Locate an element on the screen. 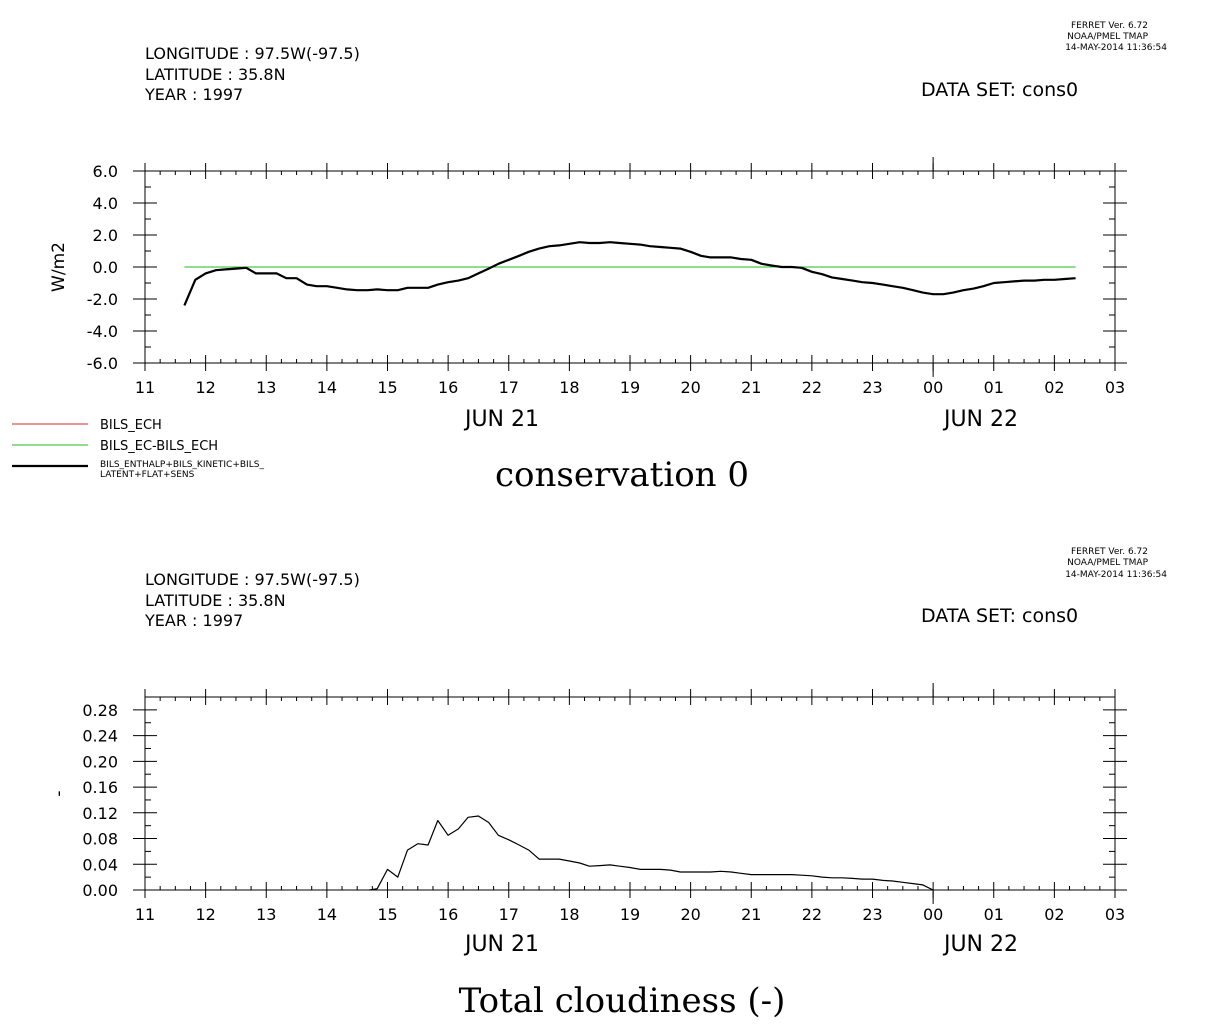 The width and height of the screenshot is (1220, 1028). legend-label-bils-sum-line1: BILS_ENTHALP+BILS_KINETIC+BILS_ is located at coordinates (182, 465).